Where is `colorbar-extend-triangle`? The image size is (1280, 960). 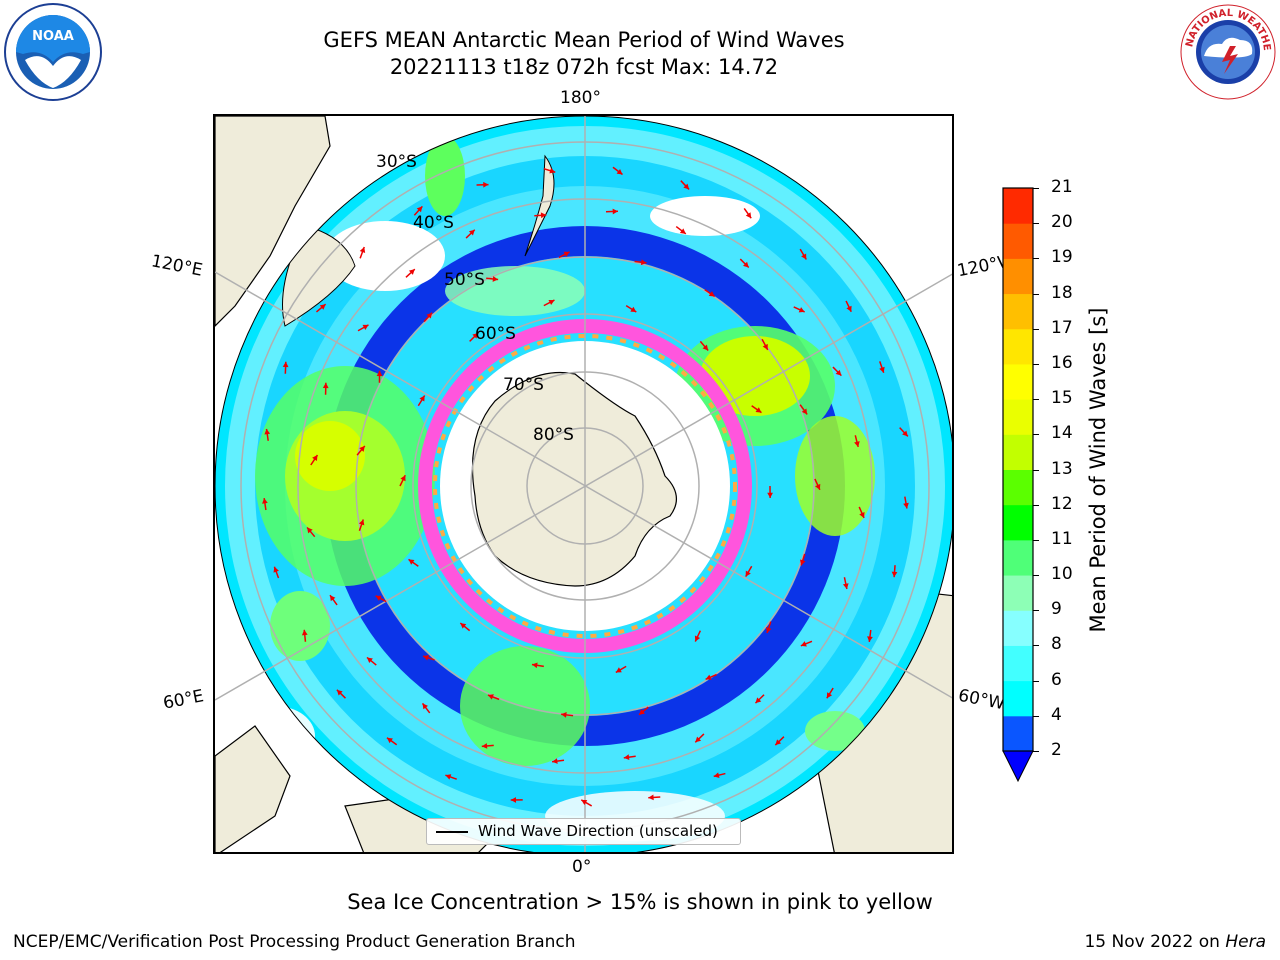
colorbar-extend-triangle is located at coordinates (1018, 766).